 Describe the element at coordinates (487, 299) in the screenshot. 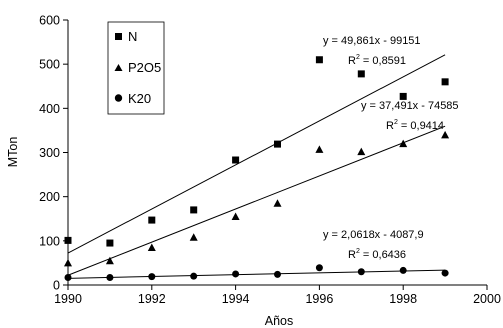

I see `x-tick-label: 2000` at that location.